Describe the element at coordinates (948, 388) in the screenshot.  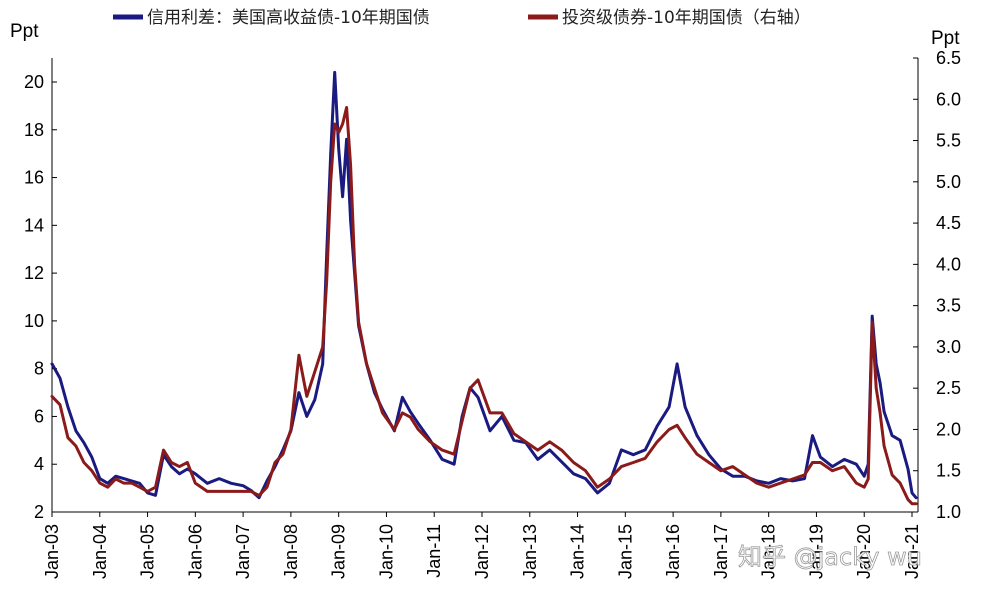
I see `right-tick-label: 2.5` at that location.